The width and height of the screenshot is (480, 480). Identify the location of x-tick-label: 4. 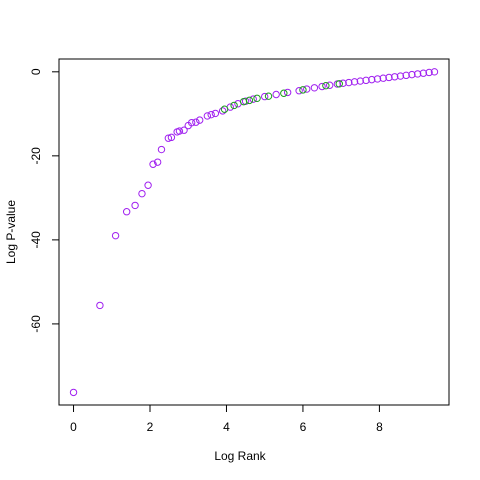
(226, 427).